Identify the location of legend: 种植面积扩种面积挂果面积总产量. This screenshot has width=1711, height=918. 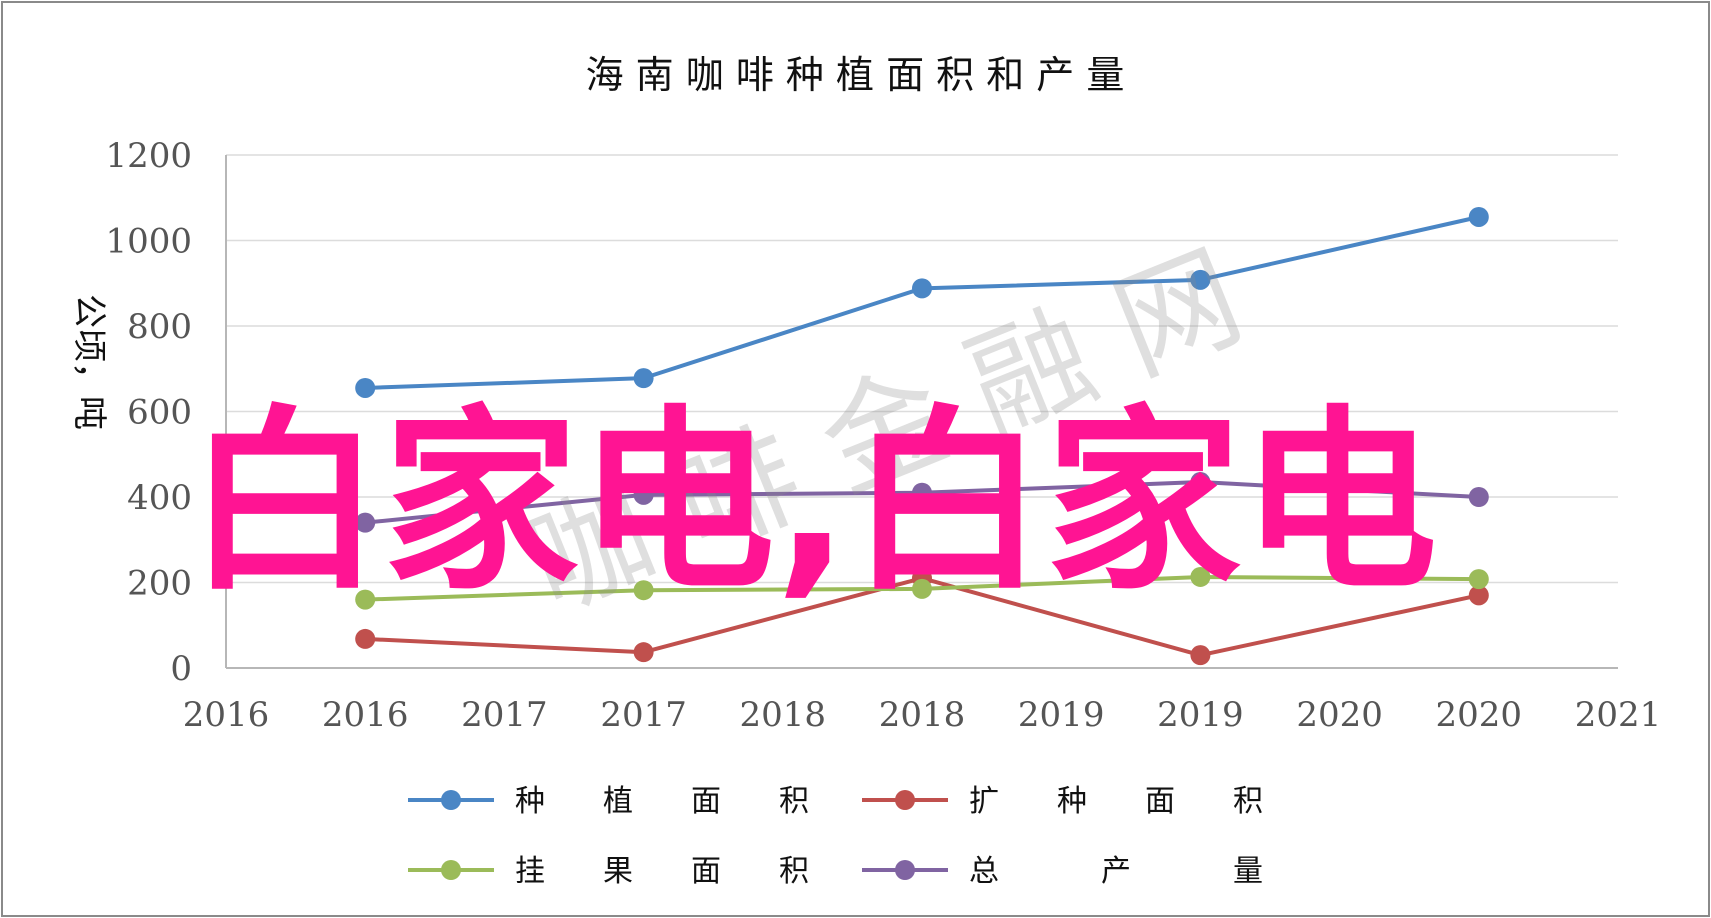
(835, 836).